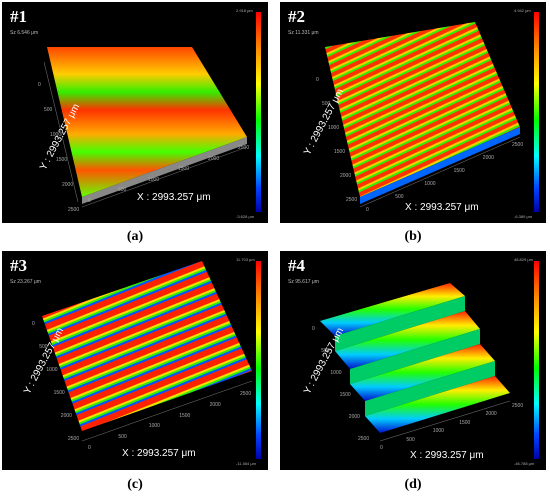  What do you see at coordinates (423, 115) in the screenshot?
I see `surface-plot-b` at bounding box center [423, 115].